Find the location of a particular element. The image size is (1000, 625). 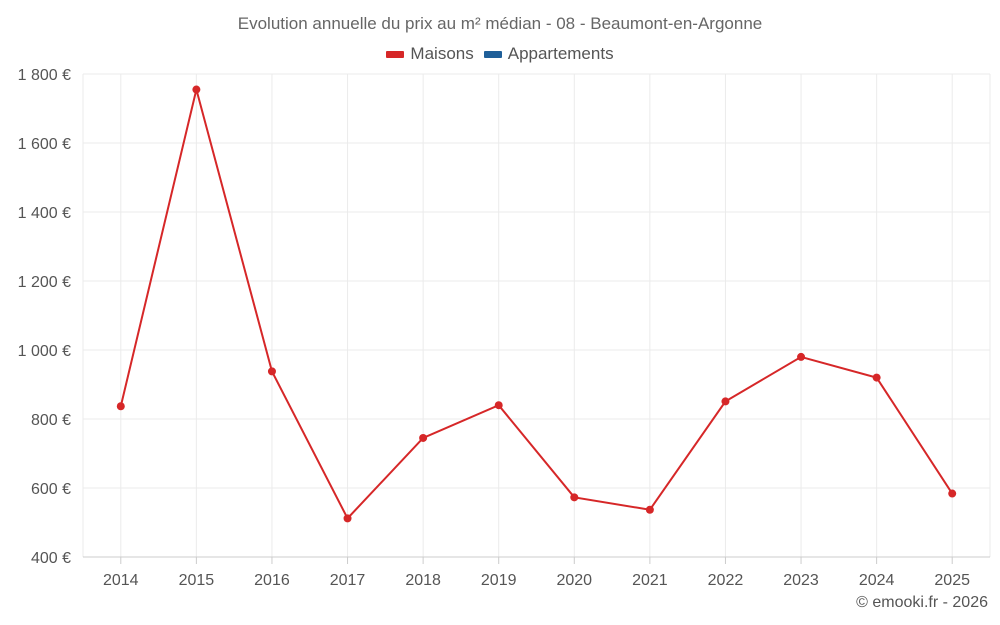

x-tick-label: 2018 is located at coordinates (423, 580).